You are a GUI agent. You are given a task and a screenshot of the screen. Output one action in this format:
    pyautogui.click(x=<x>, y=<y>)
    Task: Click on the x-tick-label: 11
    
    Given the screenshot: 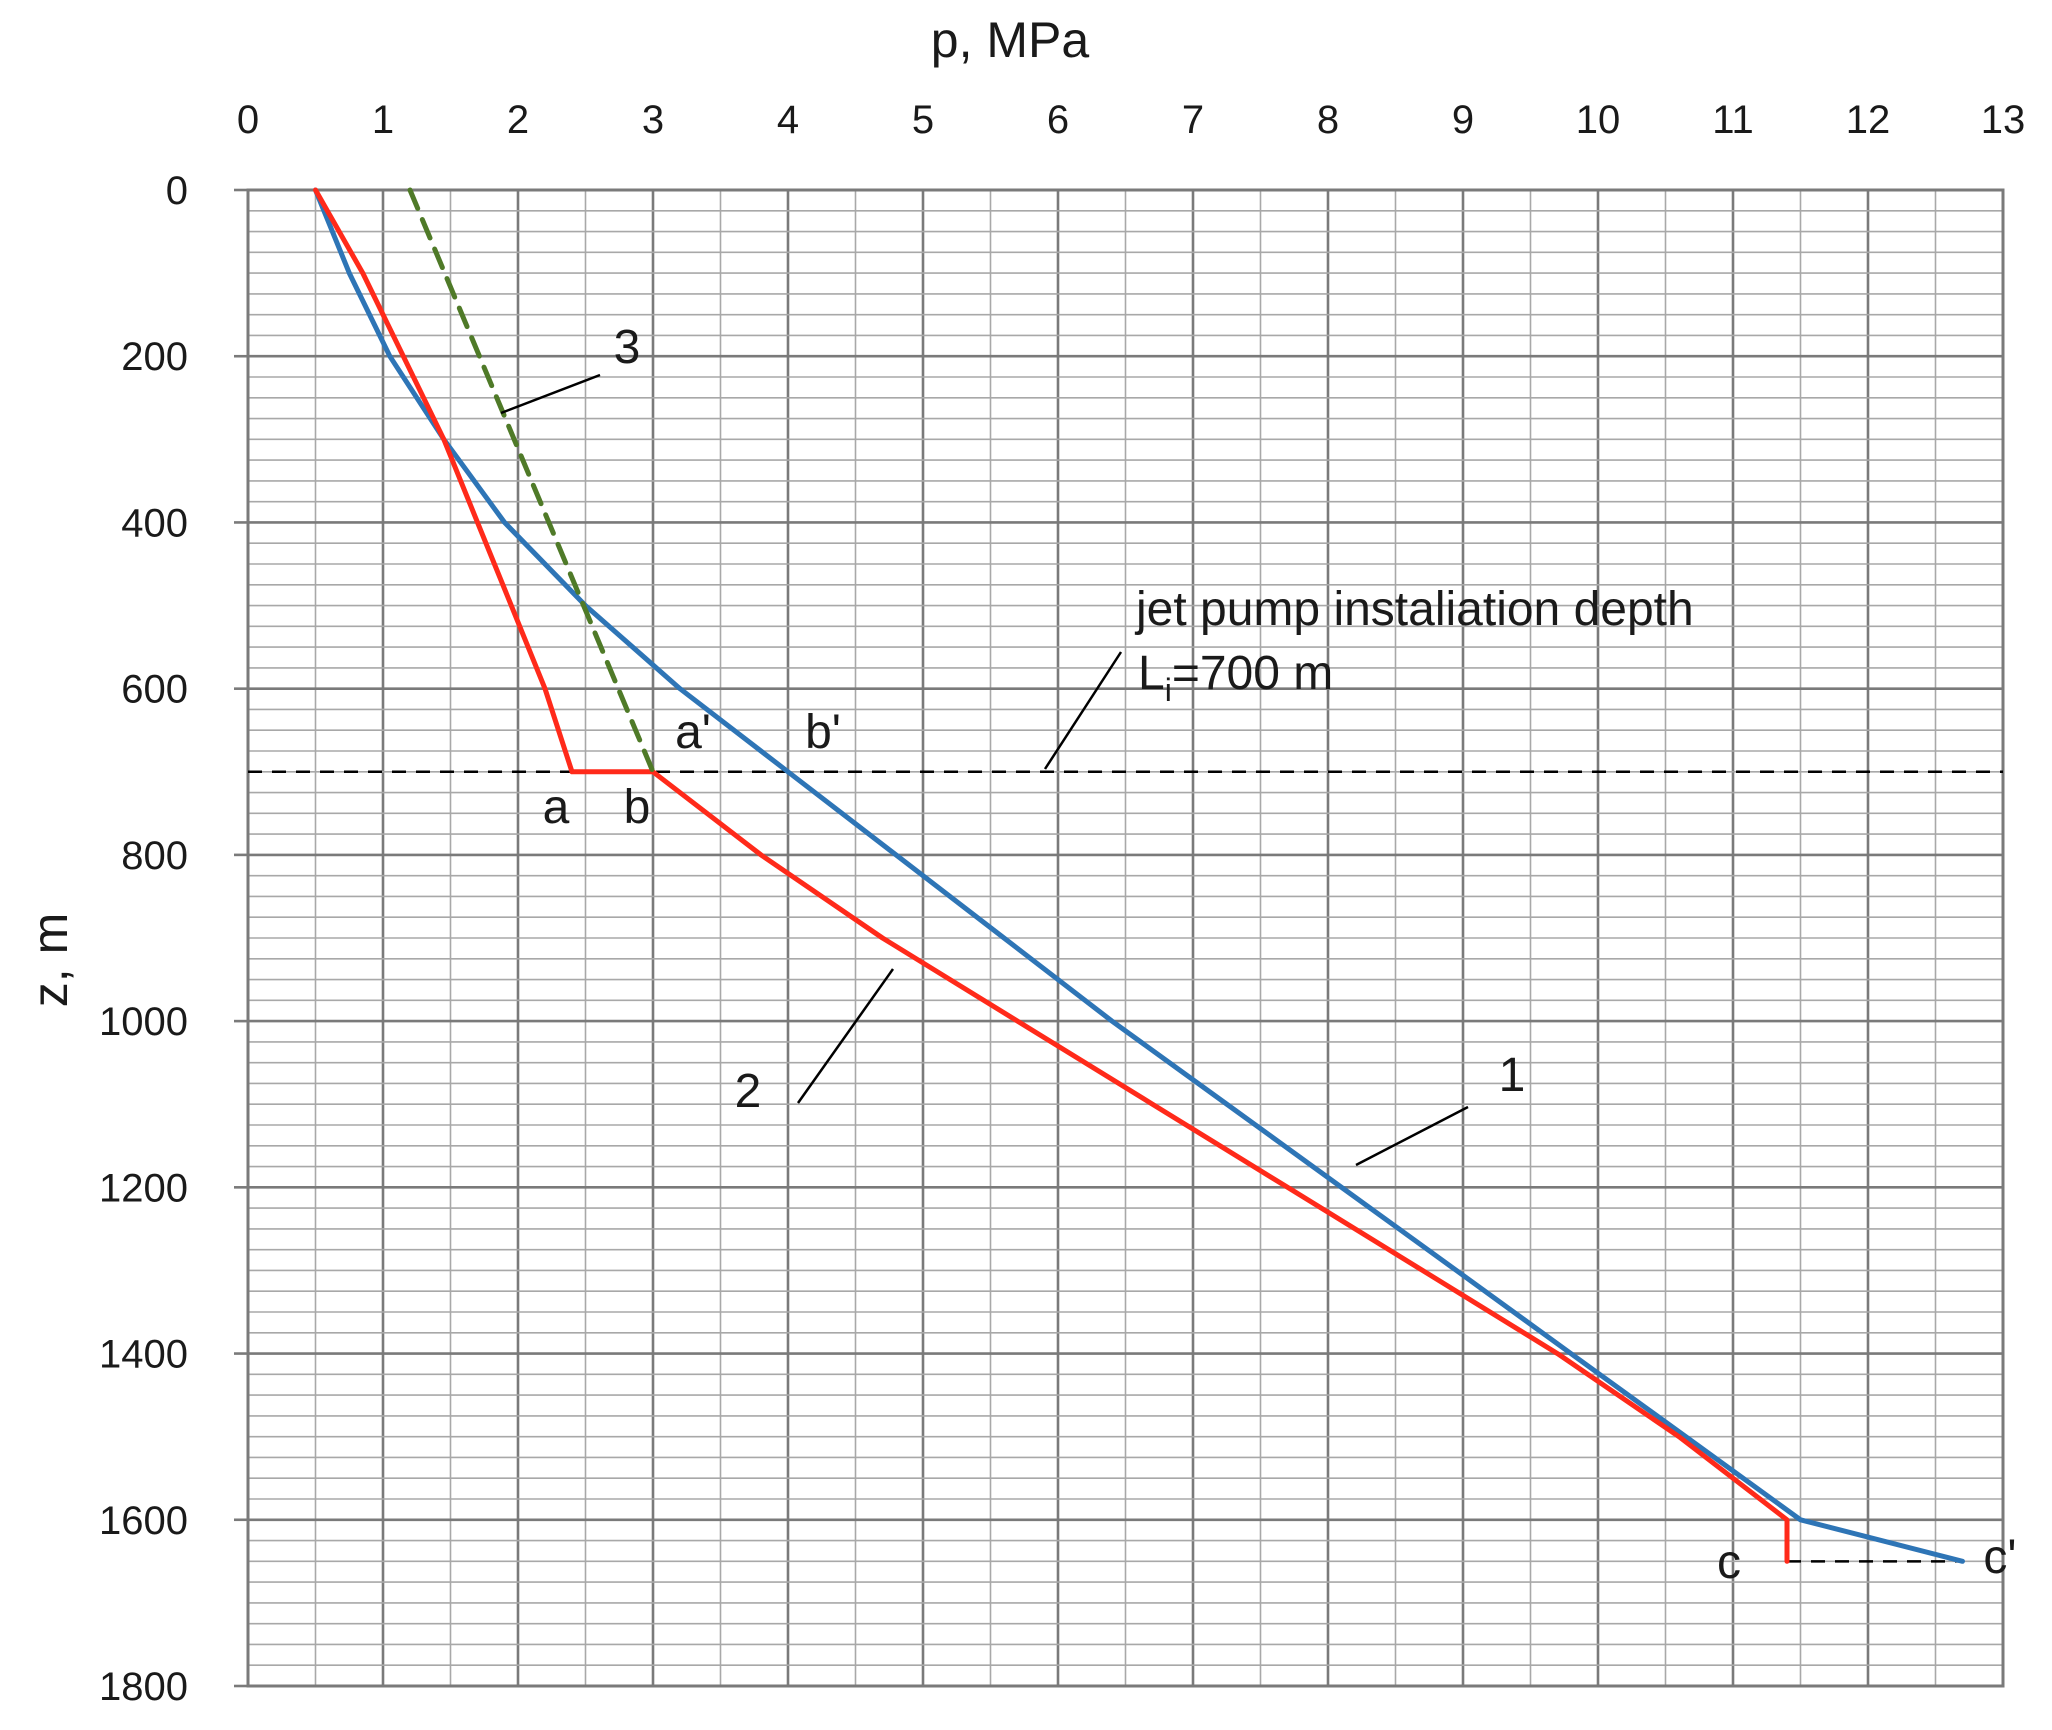 What is the action you would take?
    pyautogui.click(x=1733, y=120)
    